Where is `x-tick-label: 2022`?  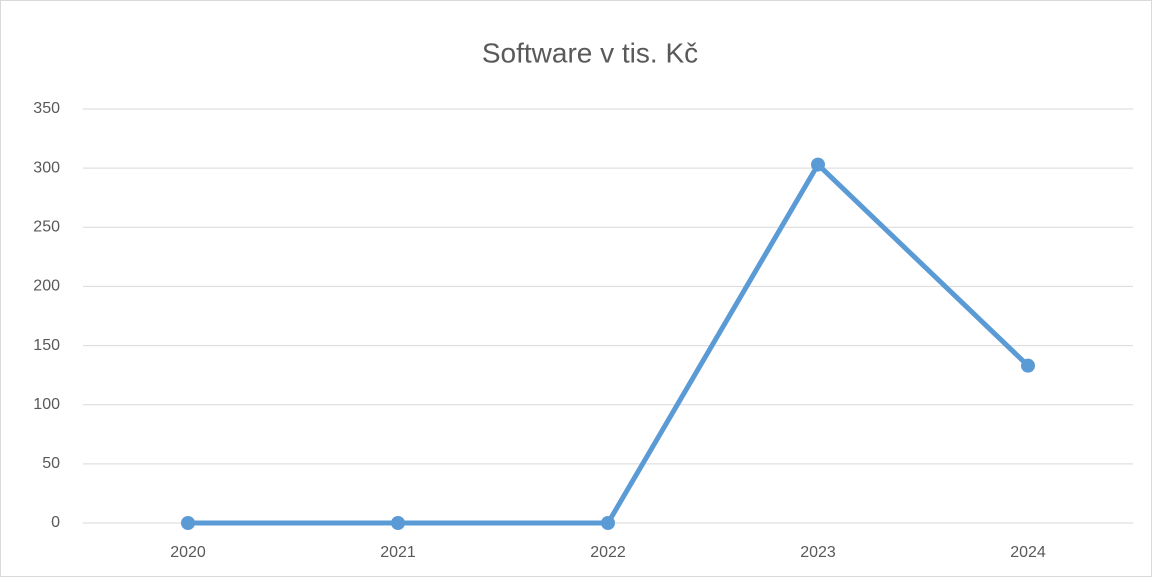 x-tick-label: 2022 is located at coordinates (608, 552).